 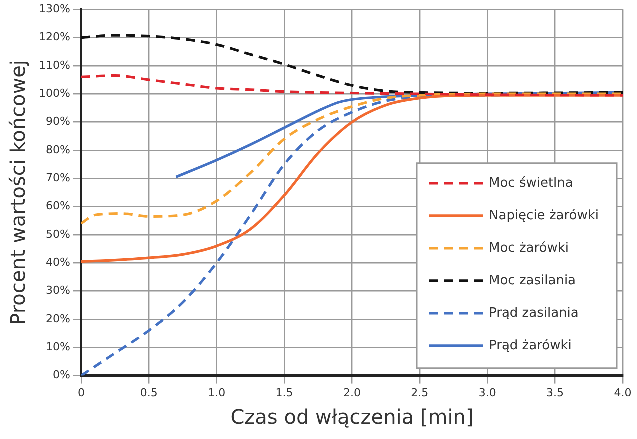 I want to click on legend-label: Moc zasilania, so click(x=532, y=280).